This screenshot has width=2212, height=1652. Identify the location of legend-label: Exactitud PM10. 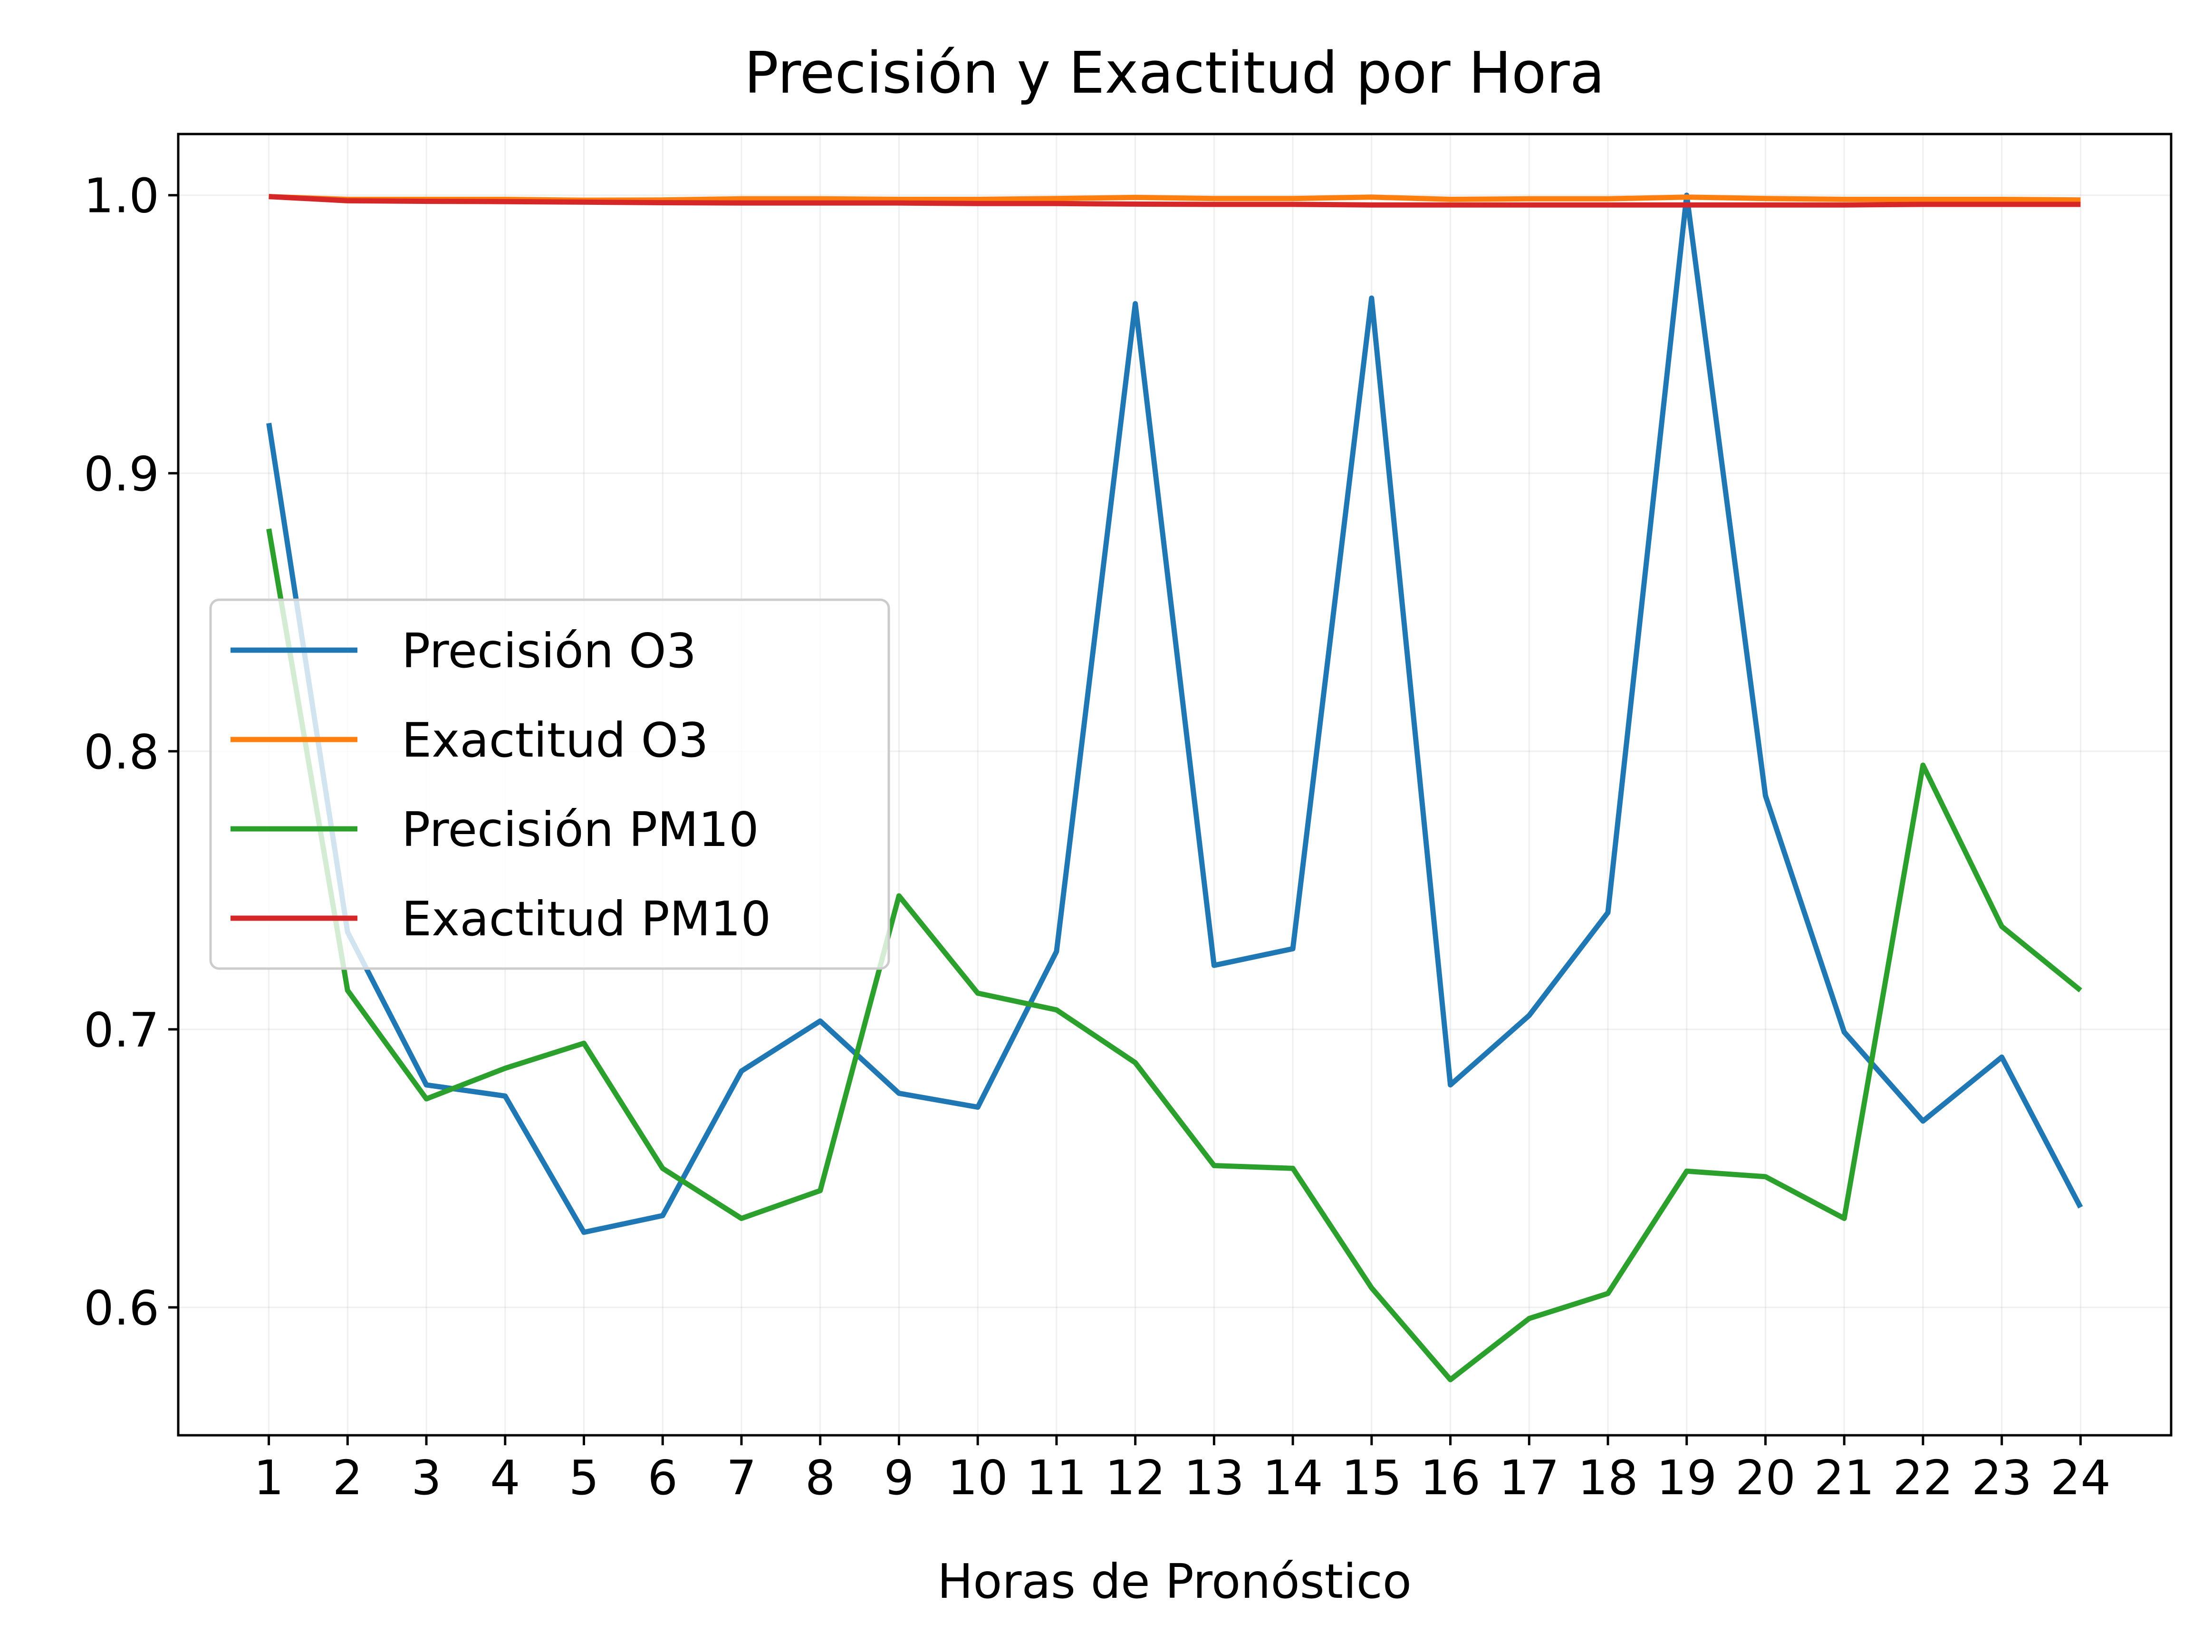
(586, 919).